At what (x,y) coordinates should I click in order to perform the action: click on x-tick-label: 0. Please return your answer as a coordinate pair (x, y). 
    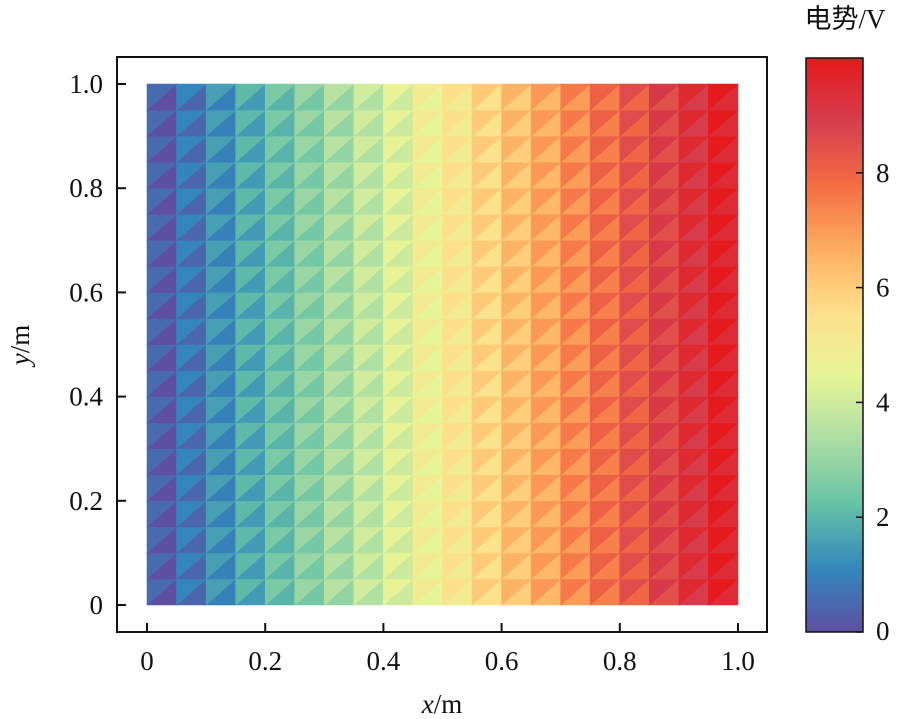
    Looking at the image, I should click on (147, 661).